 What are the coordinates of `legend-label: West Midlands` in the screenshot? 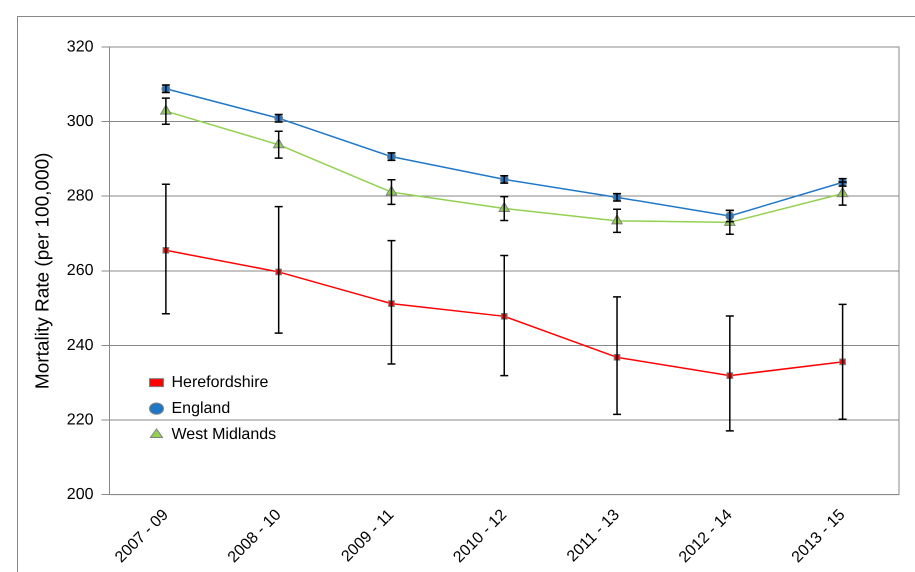 It's located at (223, 435).